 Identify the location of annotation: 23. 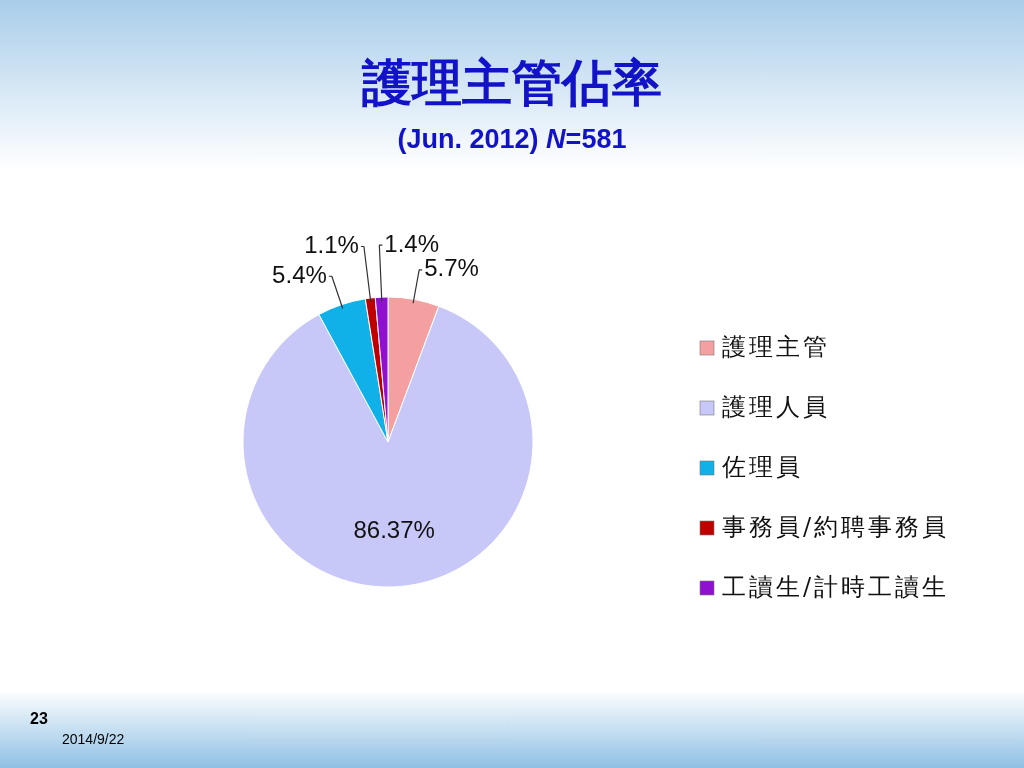
(39, 718).